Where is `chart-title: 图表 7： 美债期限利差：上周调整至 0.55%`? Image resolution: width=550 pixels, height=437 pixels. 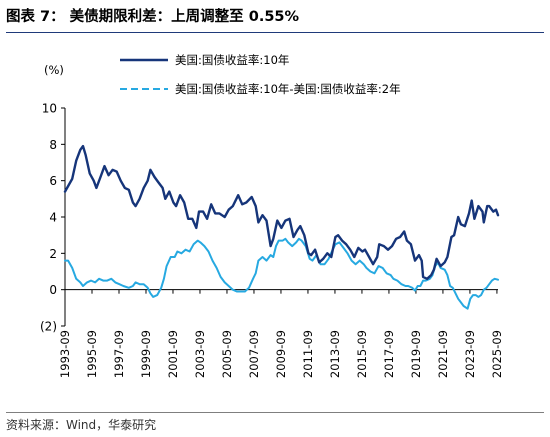 chart-title: 图表 7： 美债期限利差：上周调整至 0.55% is located at coordinates (153, 17).